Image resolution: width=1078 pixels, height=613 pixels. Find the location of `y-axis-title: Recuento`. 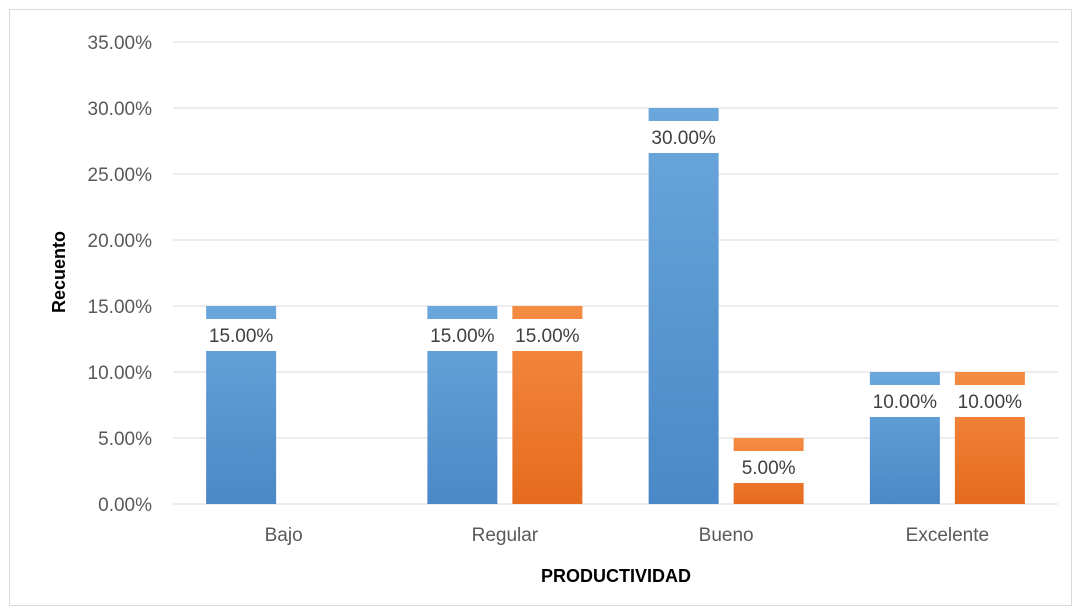

y-axis-title: Recuento is located at coordinates (59, 272).